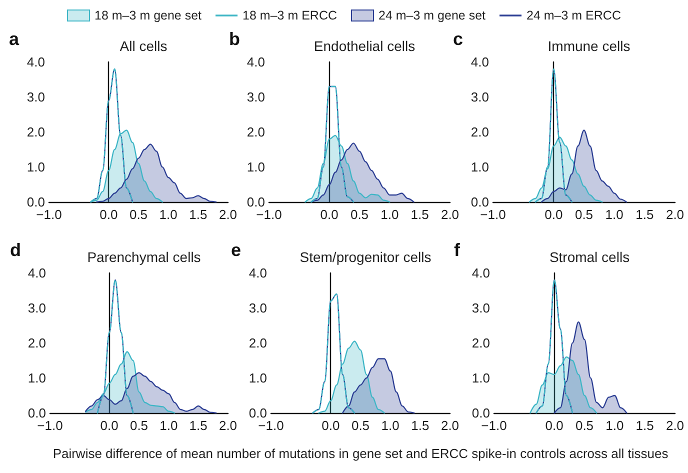 This screenshot has height=473, width=688. Describe the element at coordinates (144, 257) in the screenshot. I see `chart-title: Parenchymal cells` at that location.